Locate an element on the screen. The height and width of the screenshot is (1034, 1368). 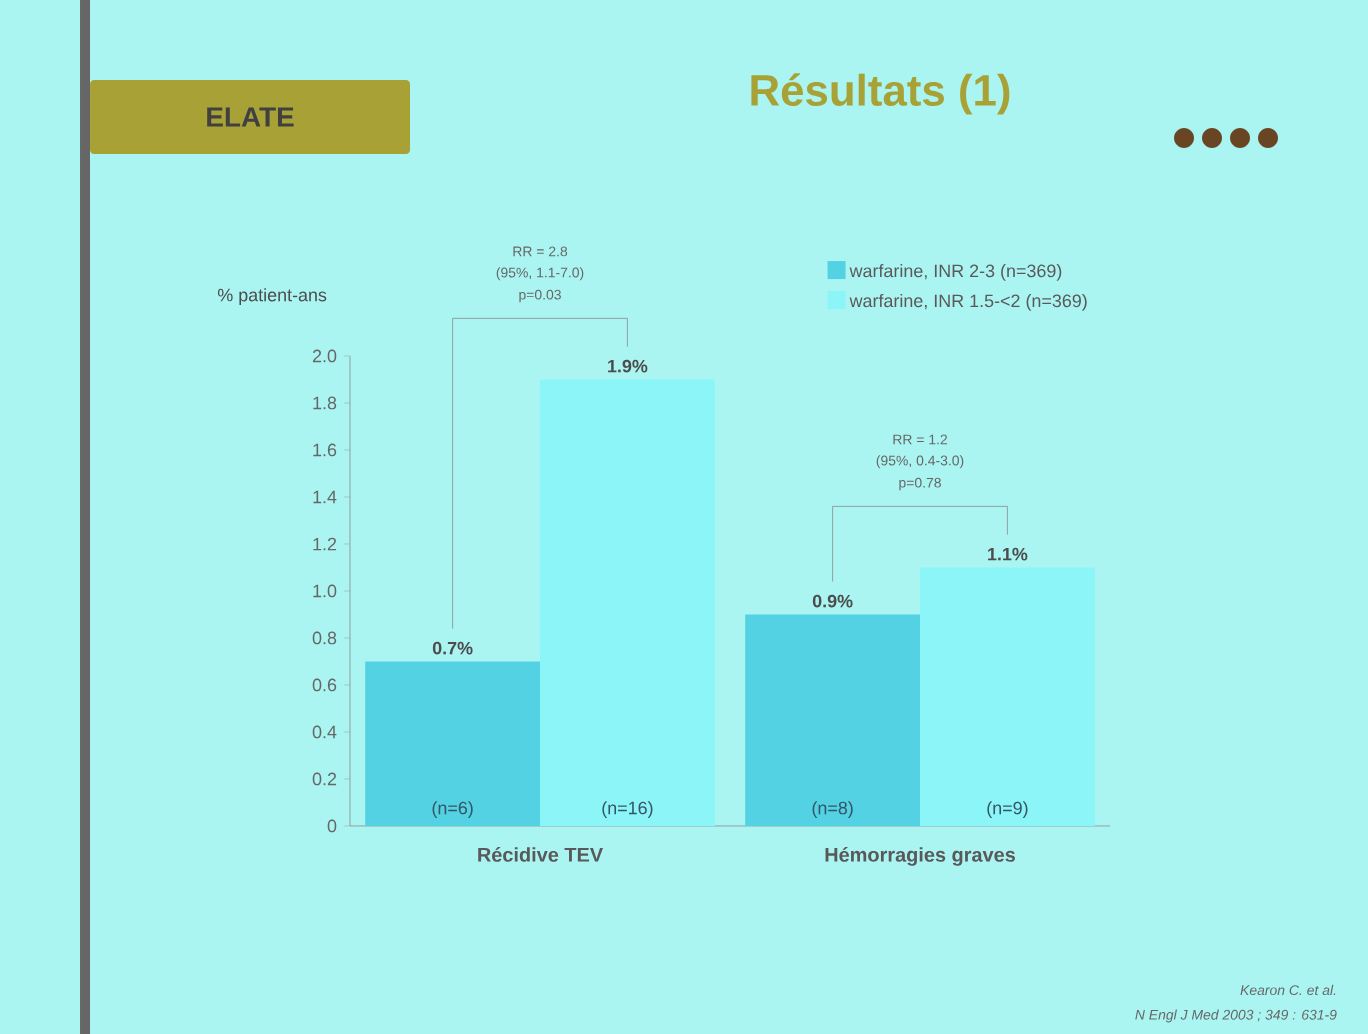
annotation: (n=6) is located at coordinates (452, 809).